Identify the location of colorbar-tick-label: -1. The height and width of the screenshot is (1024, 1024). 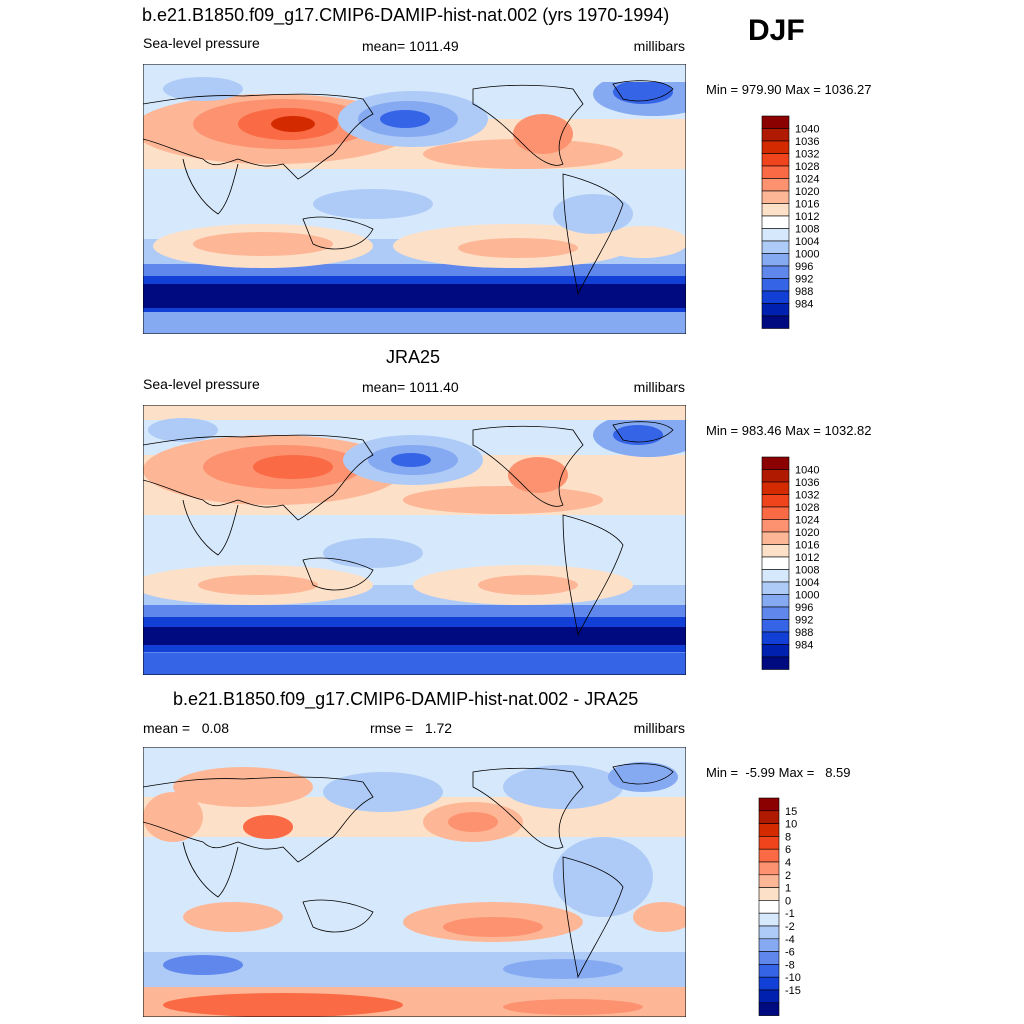
(790, 914).